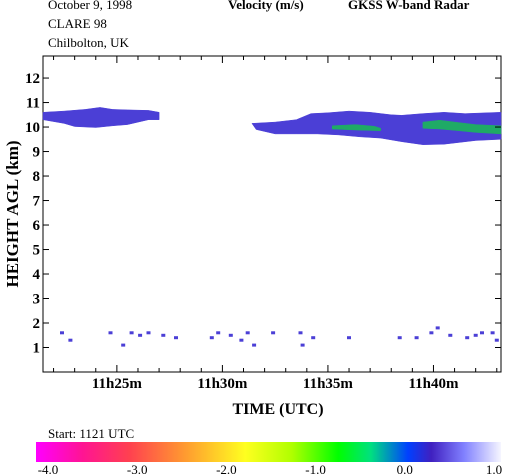 This screenshot has width=516, height=476. What do you see at coordinates (101, 117) in the screenshot?
I see `echo-cirrus-band-early` at bounding box center [101, 117].